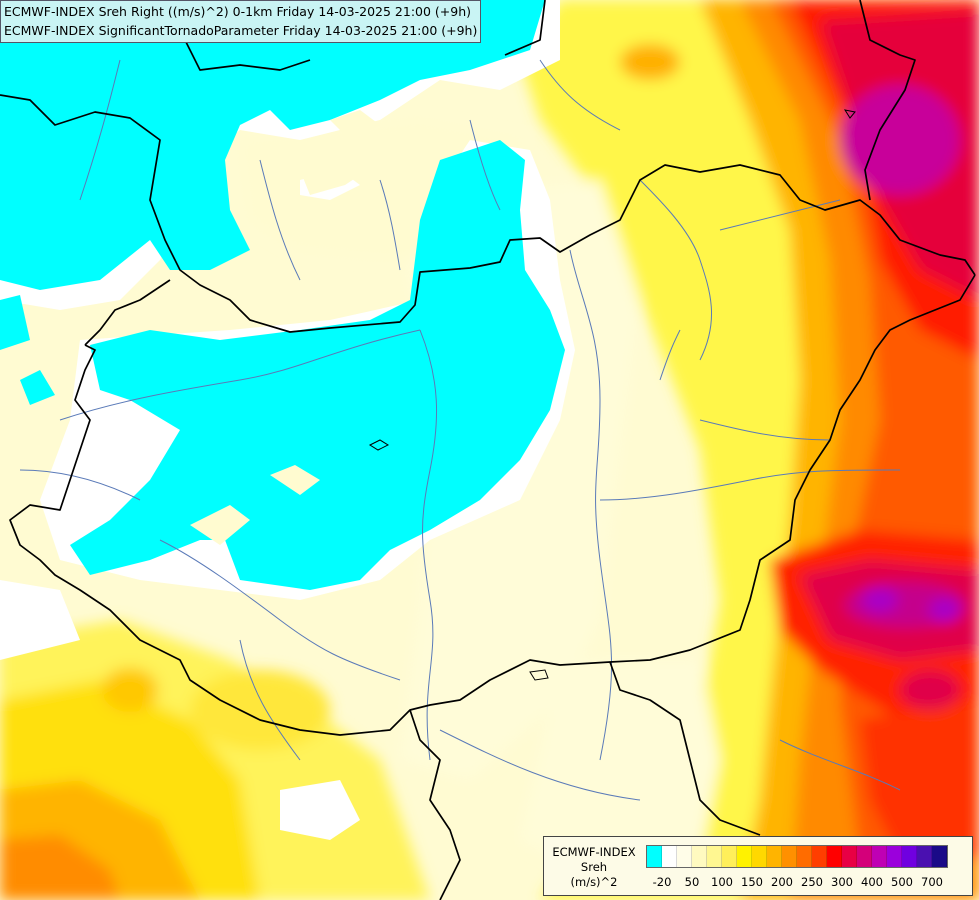 This screenshot has width=979, height=900. I want to click on legend-tick-label: 700, so click(932, 882).